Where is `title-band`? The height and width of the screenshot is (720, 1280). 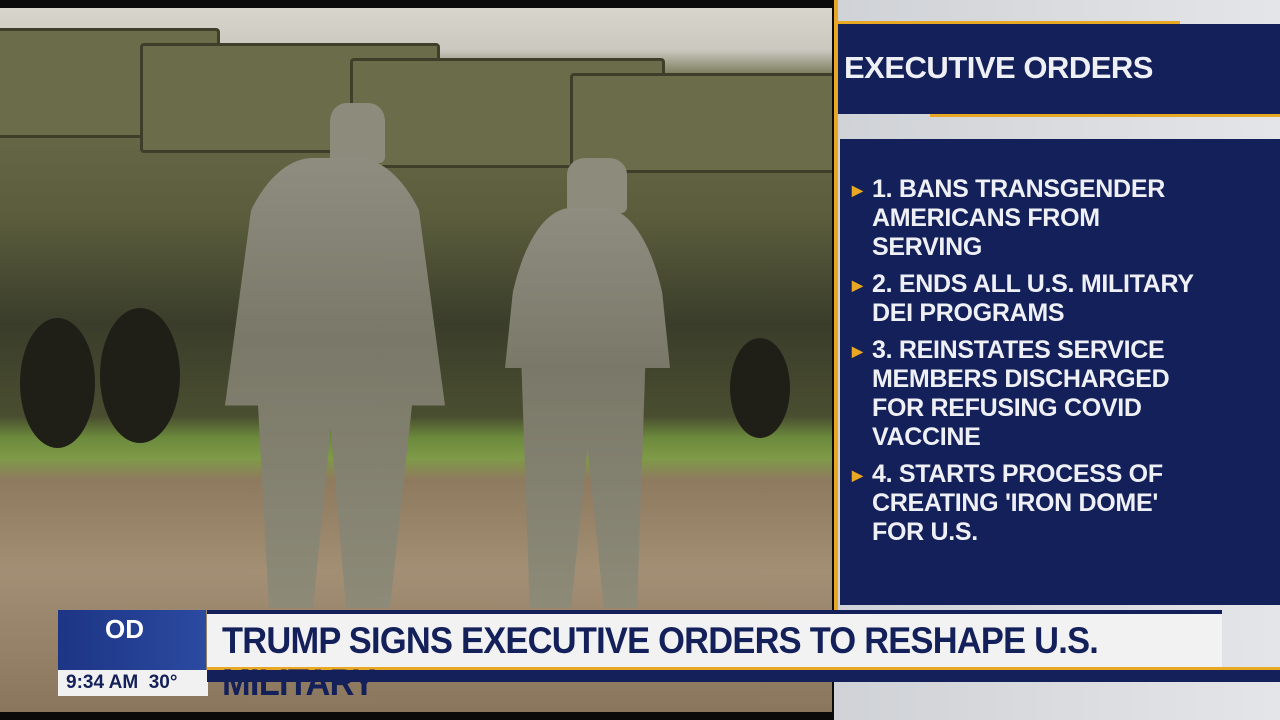
title-band is located at coordinates (1059, 69).